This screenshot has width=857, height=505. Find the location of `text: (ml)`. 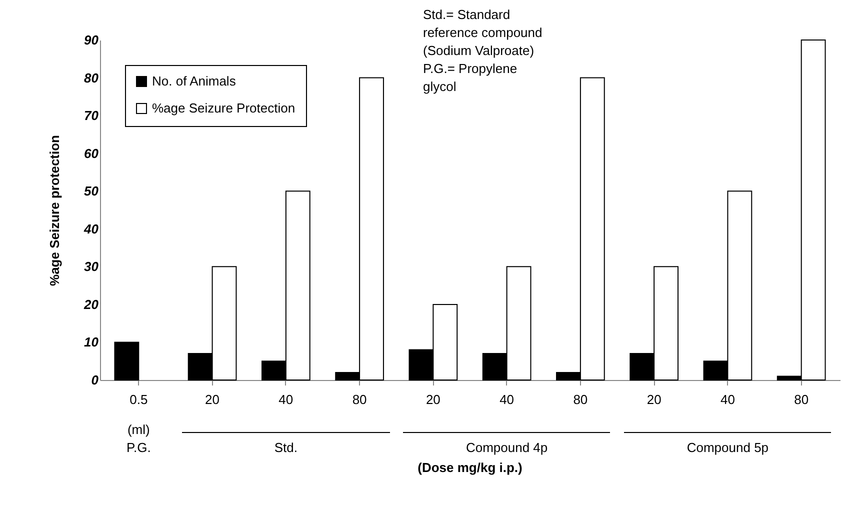

text: (ml) is located at coordinates (138, 429).